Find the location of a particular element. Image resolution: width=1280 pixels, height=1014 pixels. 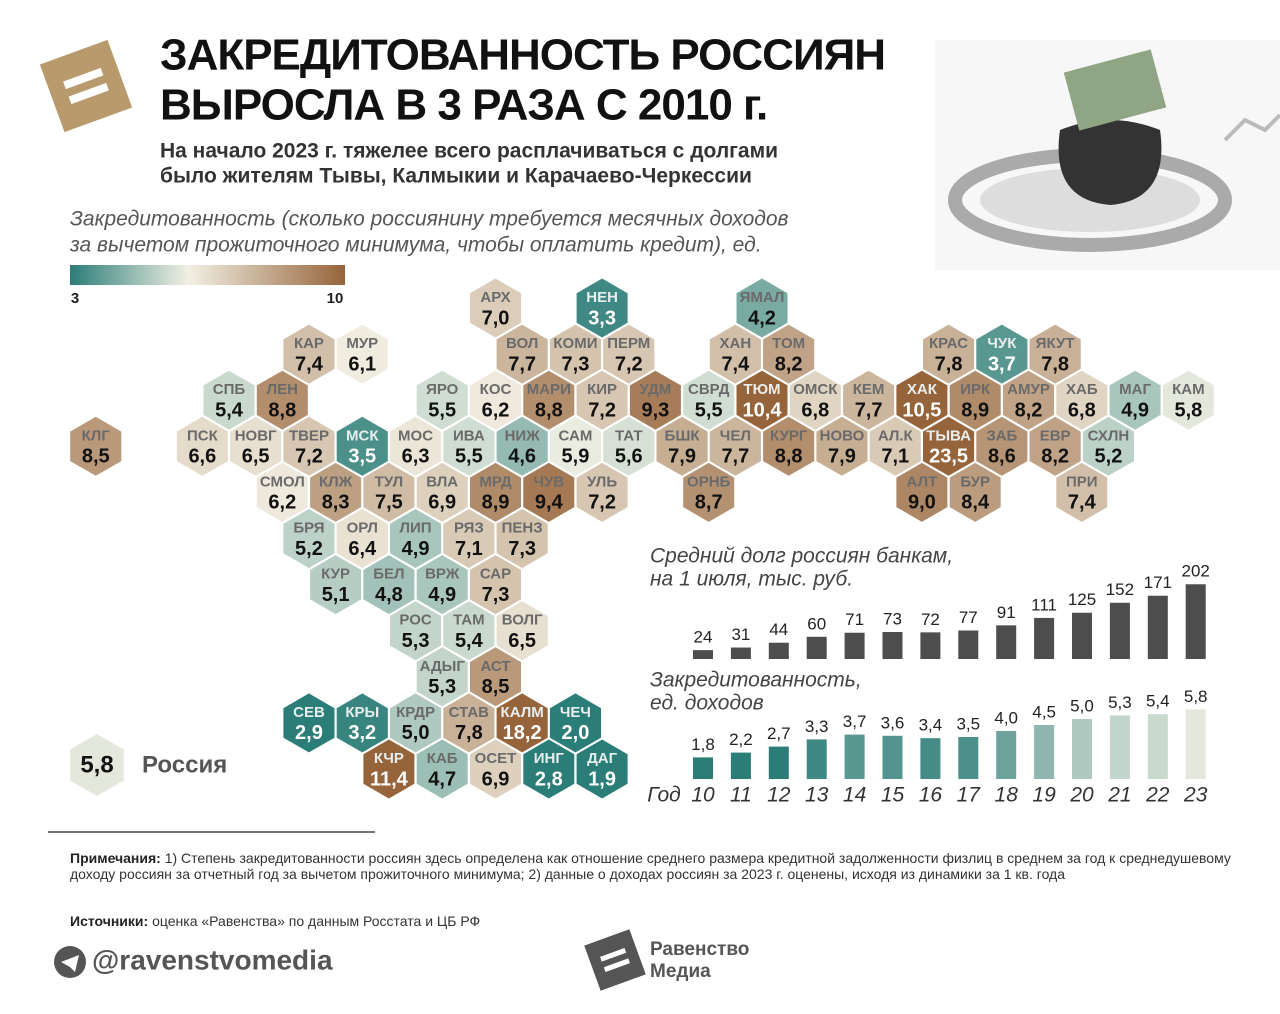

region-name: ОРНБ is located at coordinates (709, 481).